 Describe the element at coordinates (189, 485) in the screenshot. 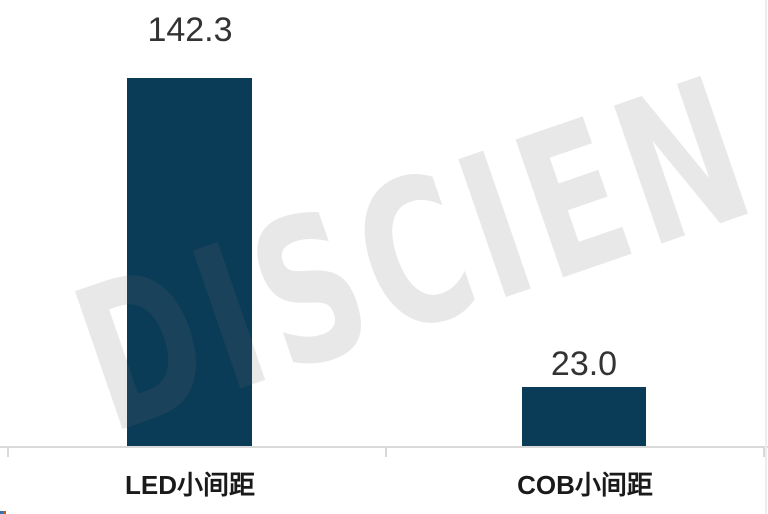

I see `category-label-led: LED小间距` at that location.